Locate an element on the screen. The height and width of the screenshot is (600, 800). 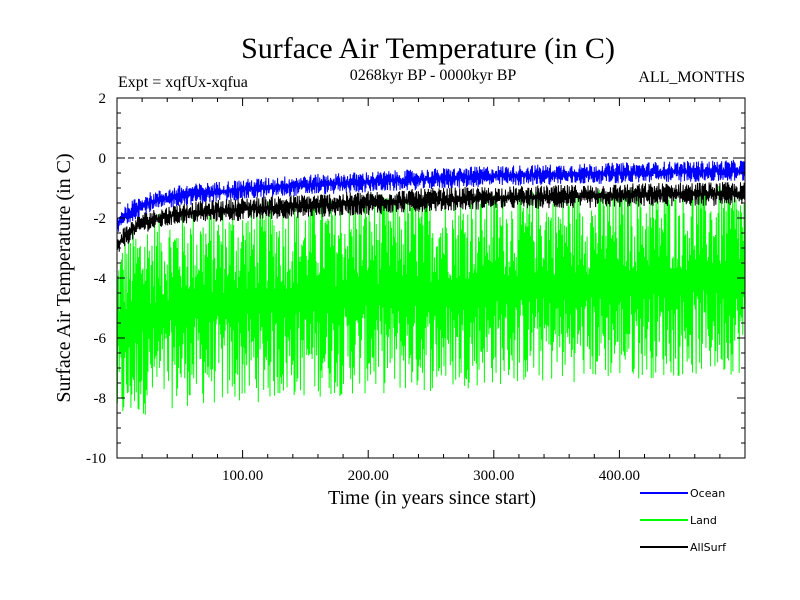
y-tick-label-neg4: -4 is located at coordinates (100, 279).